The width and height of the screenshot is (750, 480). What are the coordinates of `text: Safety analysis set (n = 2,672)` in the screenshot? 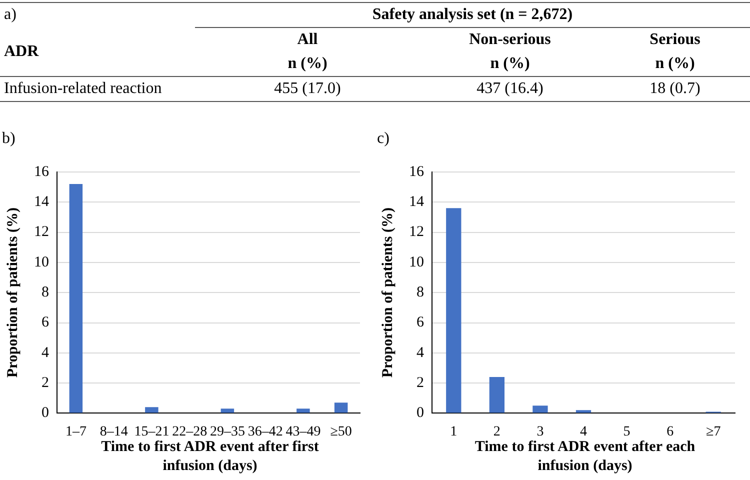 It's located at (472, 15).